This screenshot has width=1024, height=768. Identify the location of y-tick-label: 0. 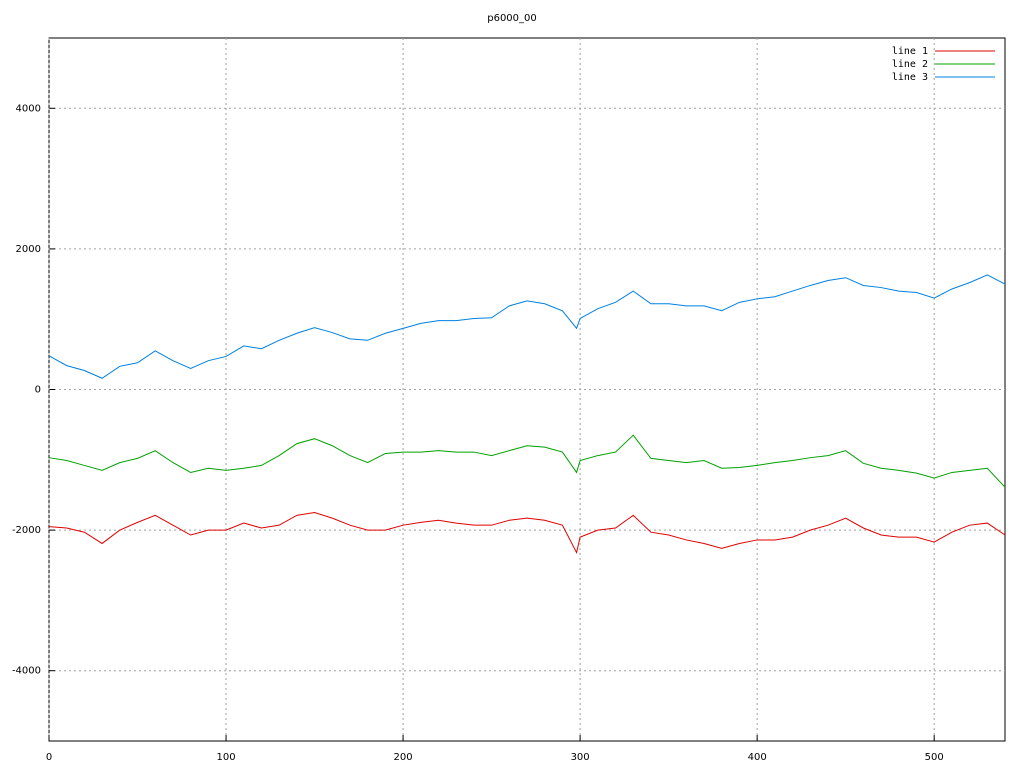
(38, 390).